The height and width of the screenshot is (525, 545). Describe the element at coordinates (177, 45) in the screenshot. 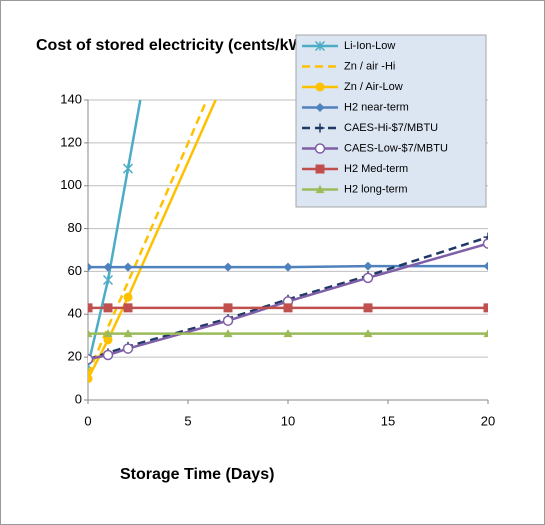

I see `chart-title: Cost of stored electricity (cents/kWh)` at that location.